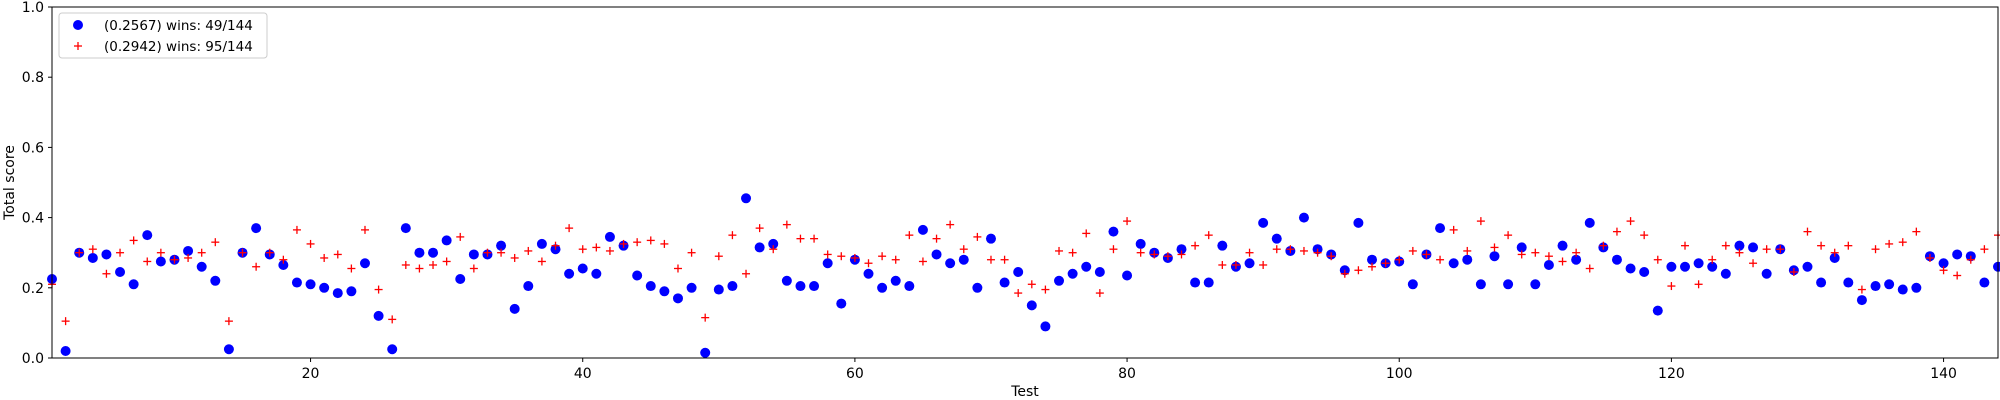  What do you see at coordinates (33, 8) in the screenshot?
I see `y-tick-label: 1.0` at bounding box center [33, 8].